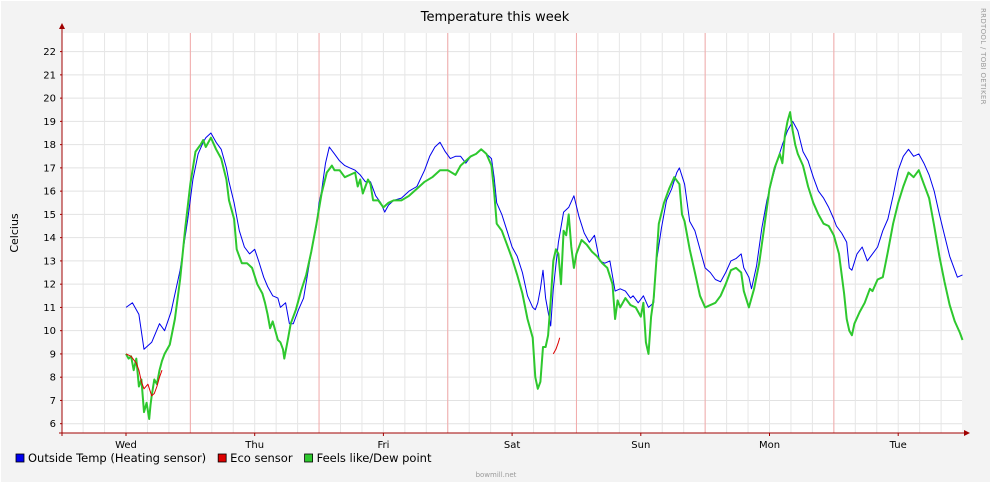  Describe the element at coordinates (49, 145) in the screenshot. I see `y-tick-label: 18` at that location.